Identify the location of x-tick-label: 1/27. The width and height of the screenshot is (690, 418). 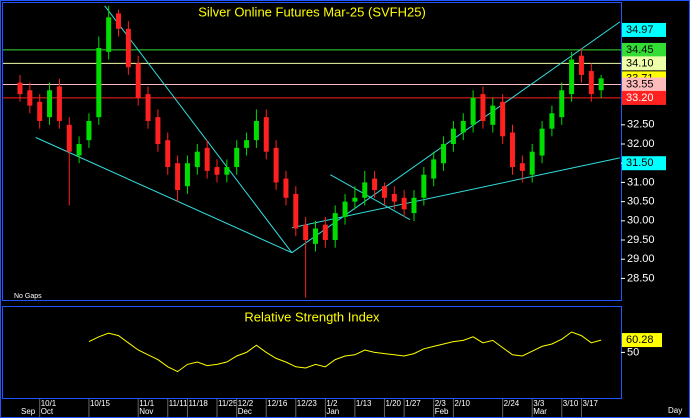
(413, 403).